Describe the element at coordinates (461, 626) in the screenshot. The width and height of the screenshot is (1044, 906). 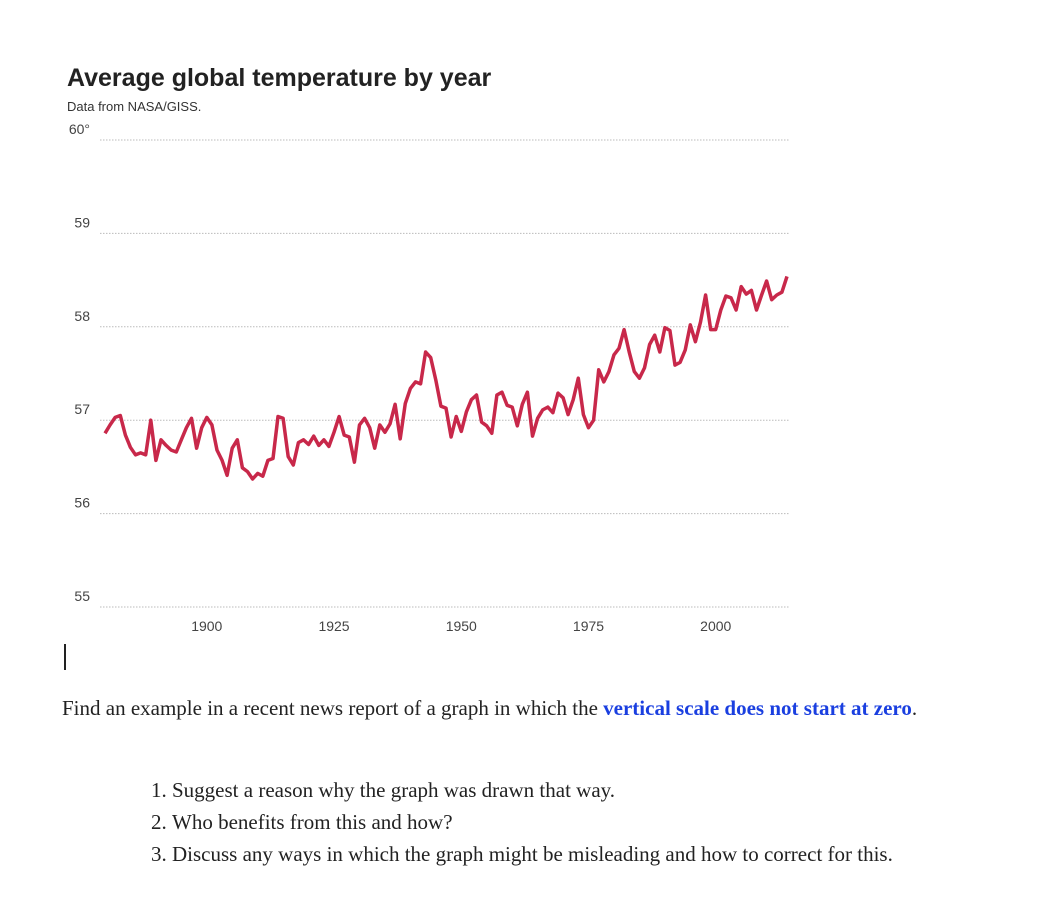
I see `x-tick-label: 1950` at that location.